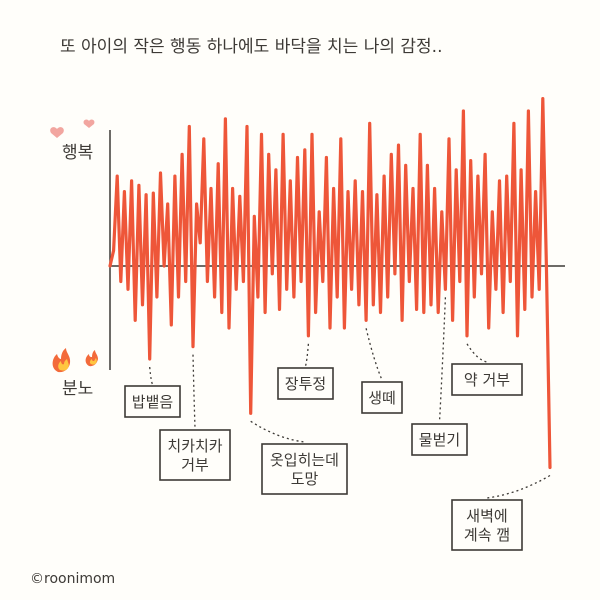 Image resolution: width=600 pixels, height=600 pixels. Describe the element at coordinates (251, 47) in the screenshot. I see `chart-title: 또 아이의 작은 행동 하나에도 바닥을 치는 나의 감정..` at that location.